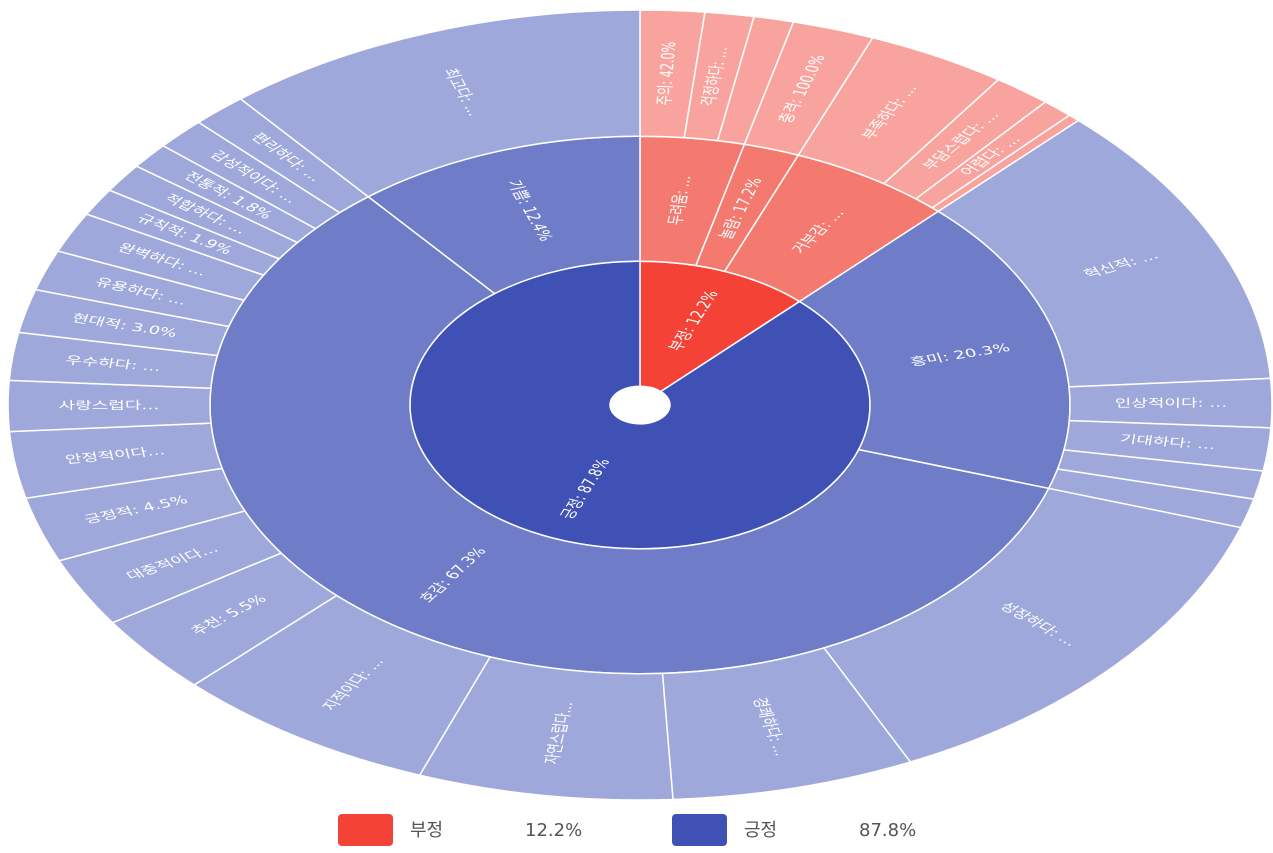 This screenshot has width=1273, height=853. I want to click on legend-value: 87.8%, so click(887, 830).